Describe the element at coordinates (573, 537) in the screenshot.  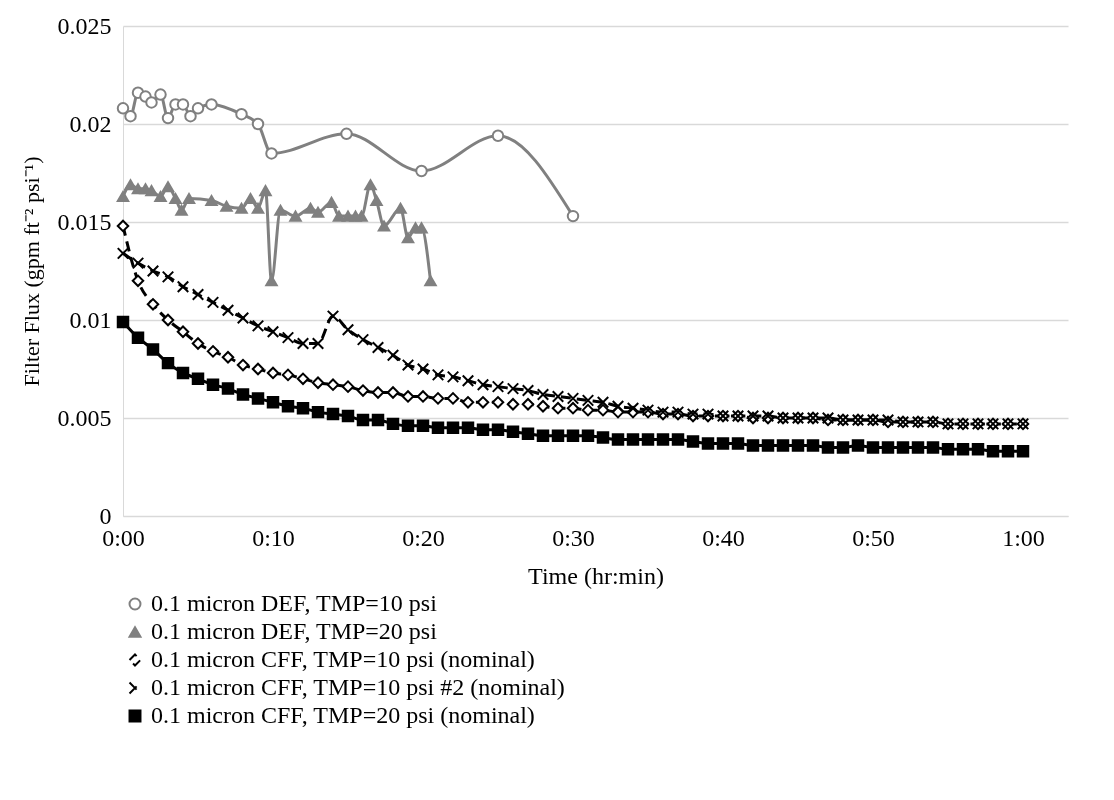
I see `x-tick-label: 0:30` at that location.